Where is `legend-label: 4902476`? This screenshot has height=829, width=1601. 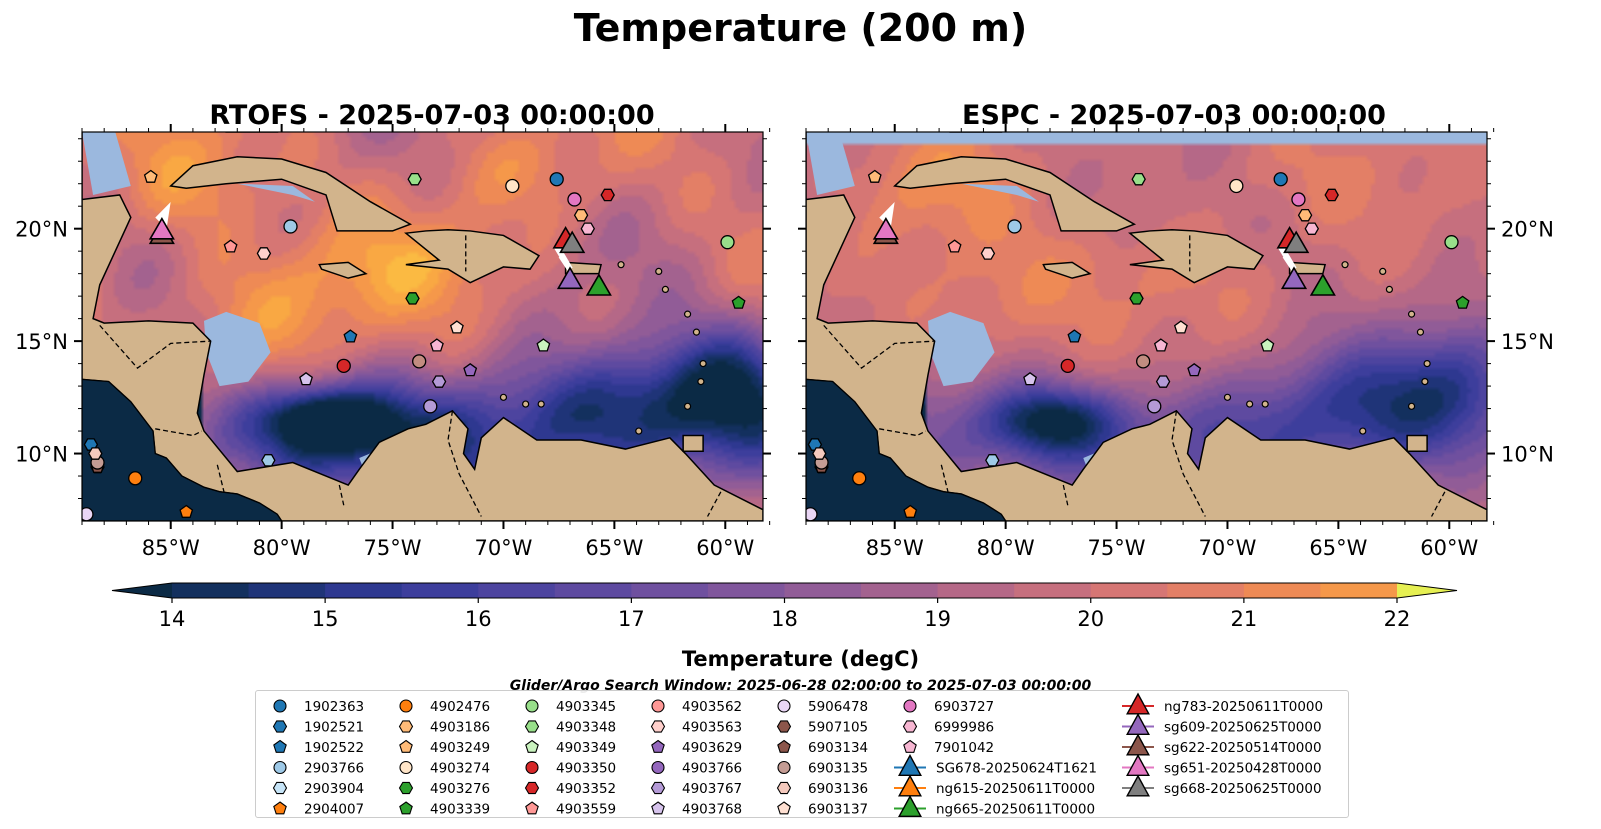
legend-label: 4902476 is located at coordinates (460, 707).